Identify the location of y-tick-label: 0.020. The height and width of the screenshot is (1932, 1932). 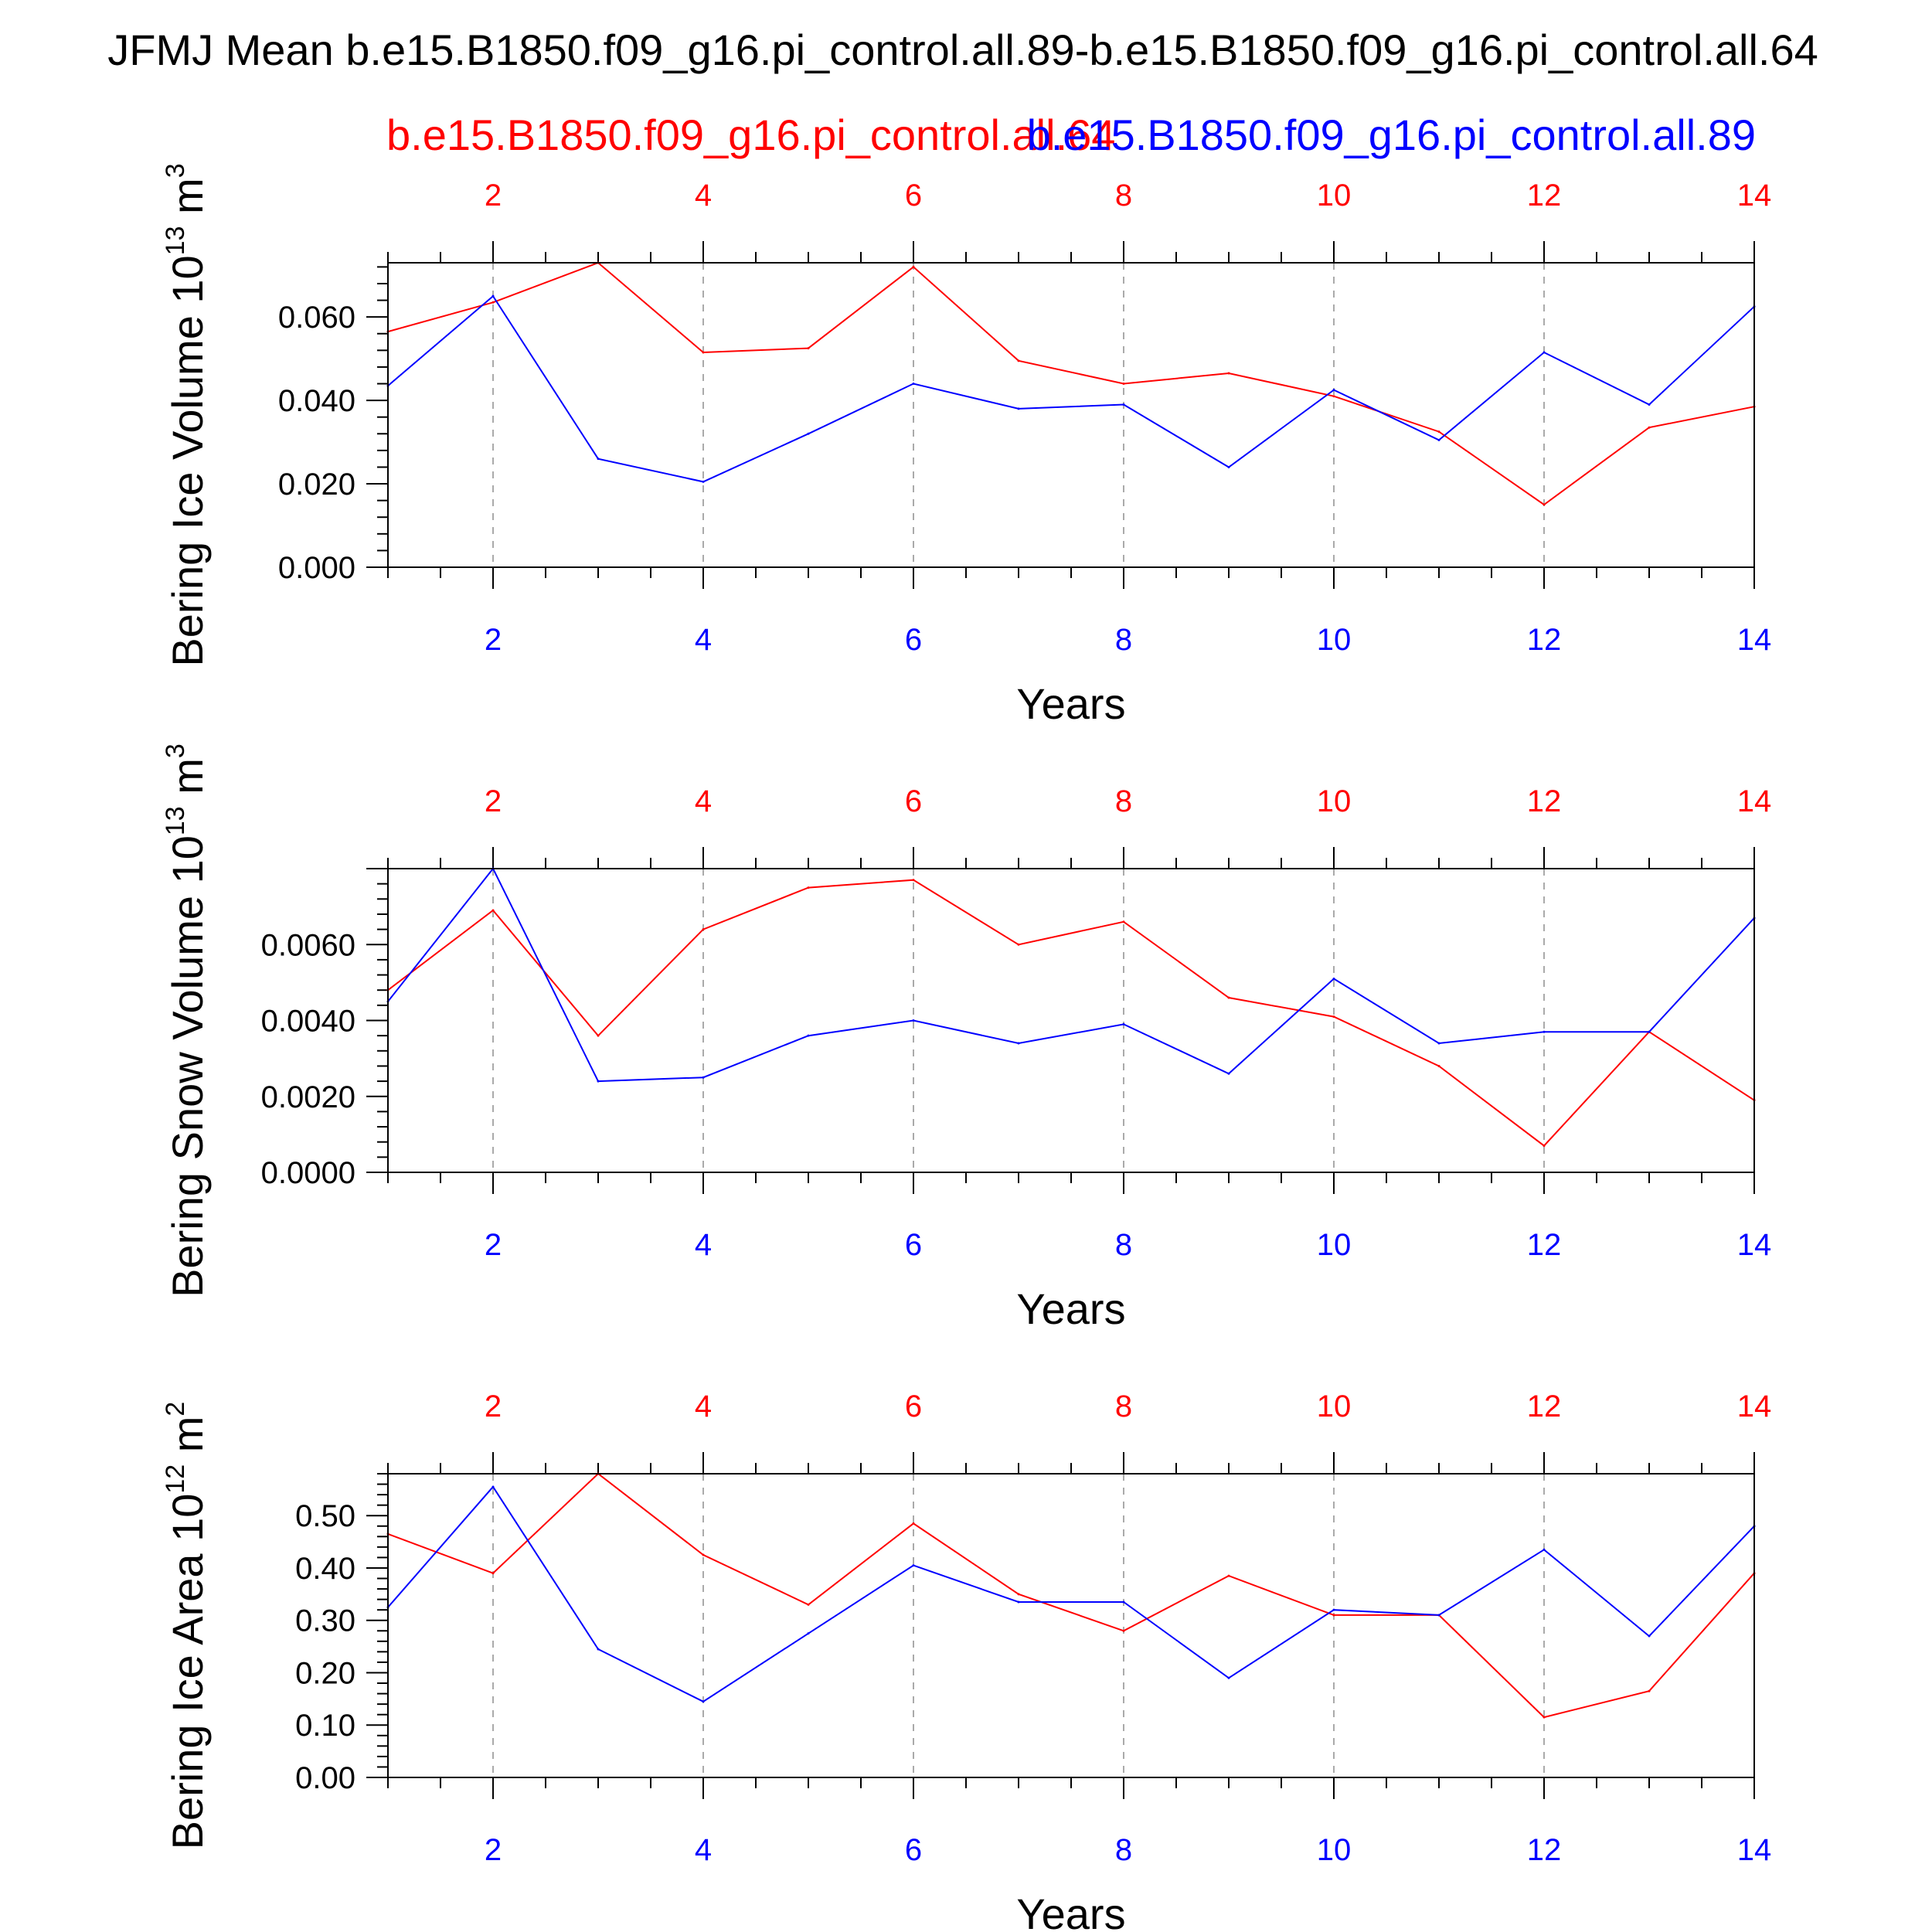
(316, 485).